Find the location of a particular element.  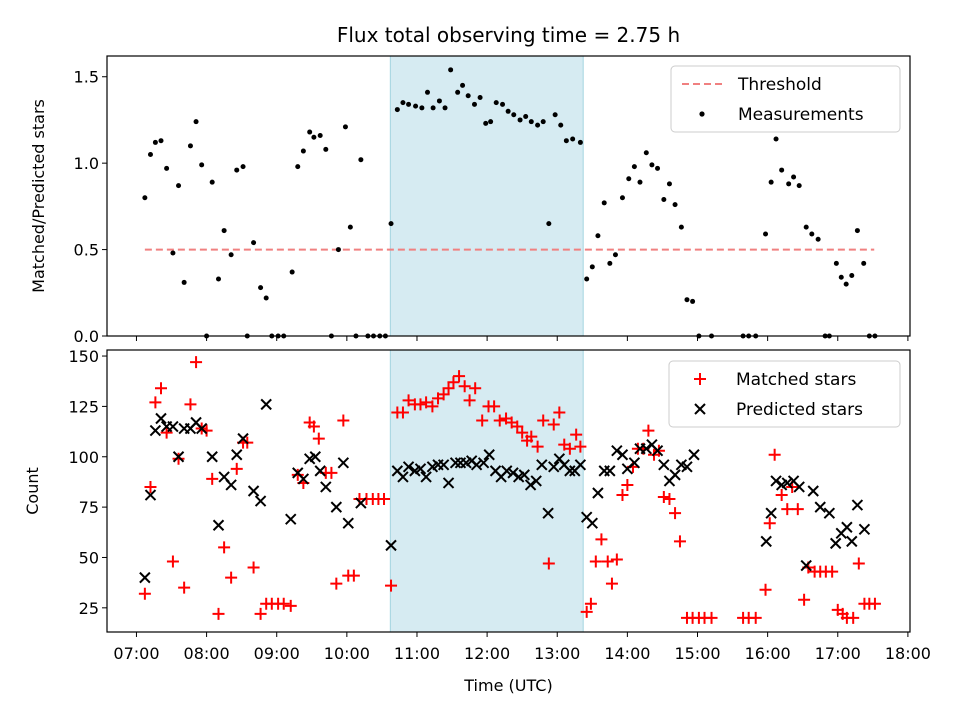

top-highlight-band is located at coordinates (486, 196).